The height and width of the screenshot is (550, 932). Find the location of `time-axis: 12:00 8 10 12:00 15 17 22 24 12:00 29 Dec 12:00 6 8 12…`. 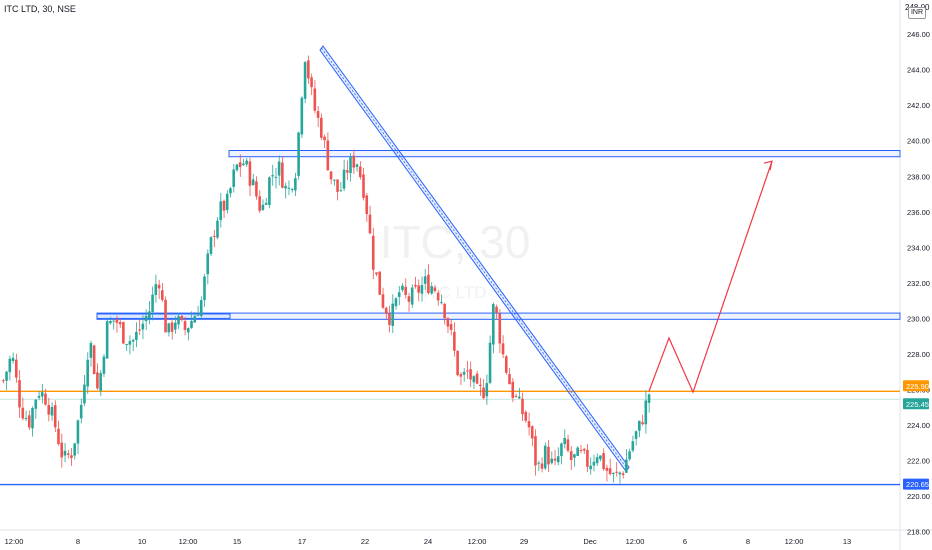

time-axis: 12:00 8 10 12:00 15 17 22 24 12:00 29 Dec 12:00 6 8 12… is located at coordinates (428, 541).